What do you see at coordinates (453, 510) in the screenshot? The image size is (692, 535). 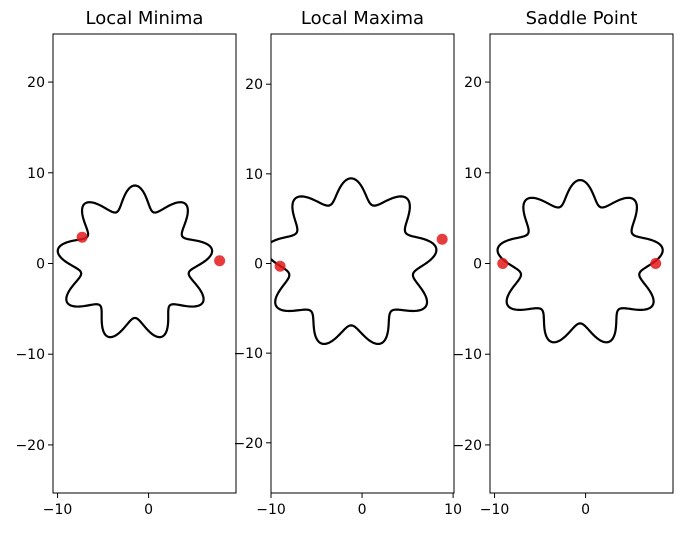 I see `x-tick-label: 10` at bounding box center [453, 510].